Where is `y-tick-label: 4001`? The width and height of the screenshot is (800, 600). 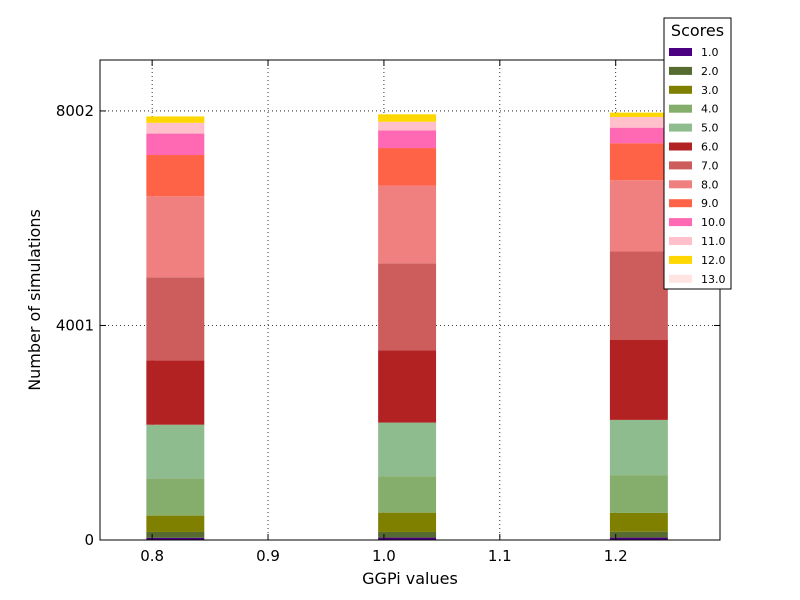
y-tick-label: 4001 is located at coordinates (75, 325).